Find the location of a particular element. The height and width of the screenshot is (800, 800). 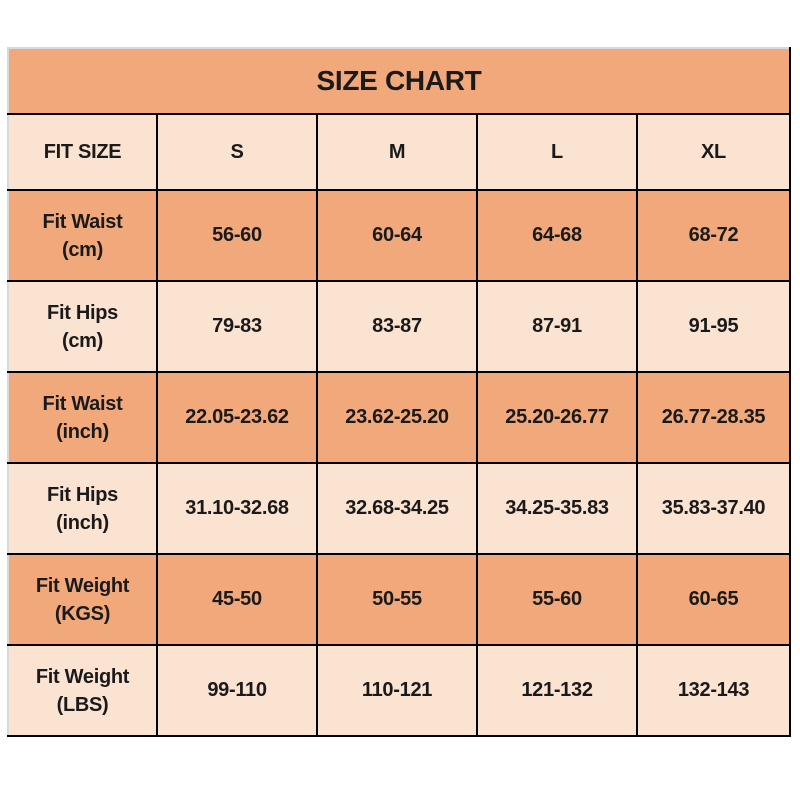

column-header-xl: XL is located at coordinates (713, 152).